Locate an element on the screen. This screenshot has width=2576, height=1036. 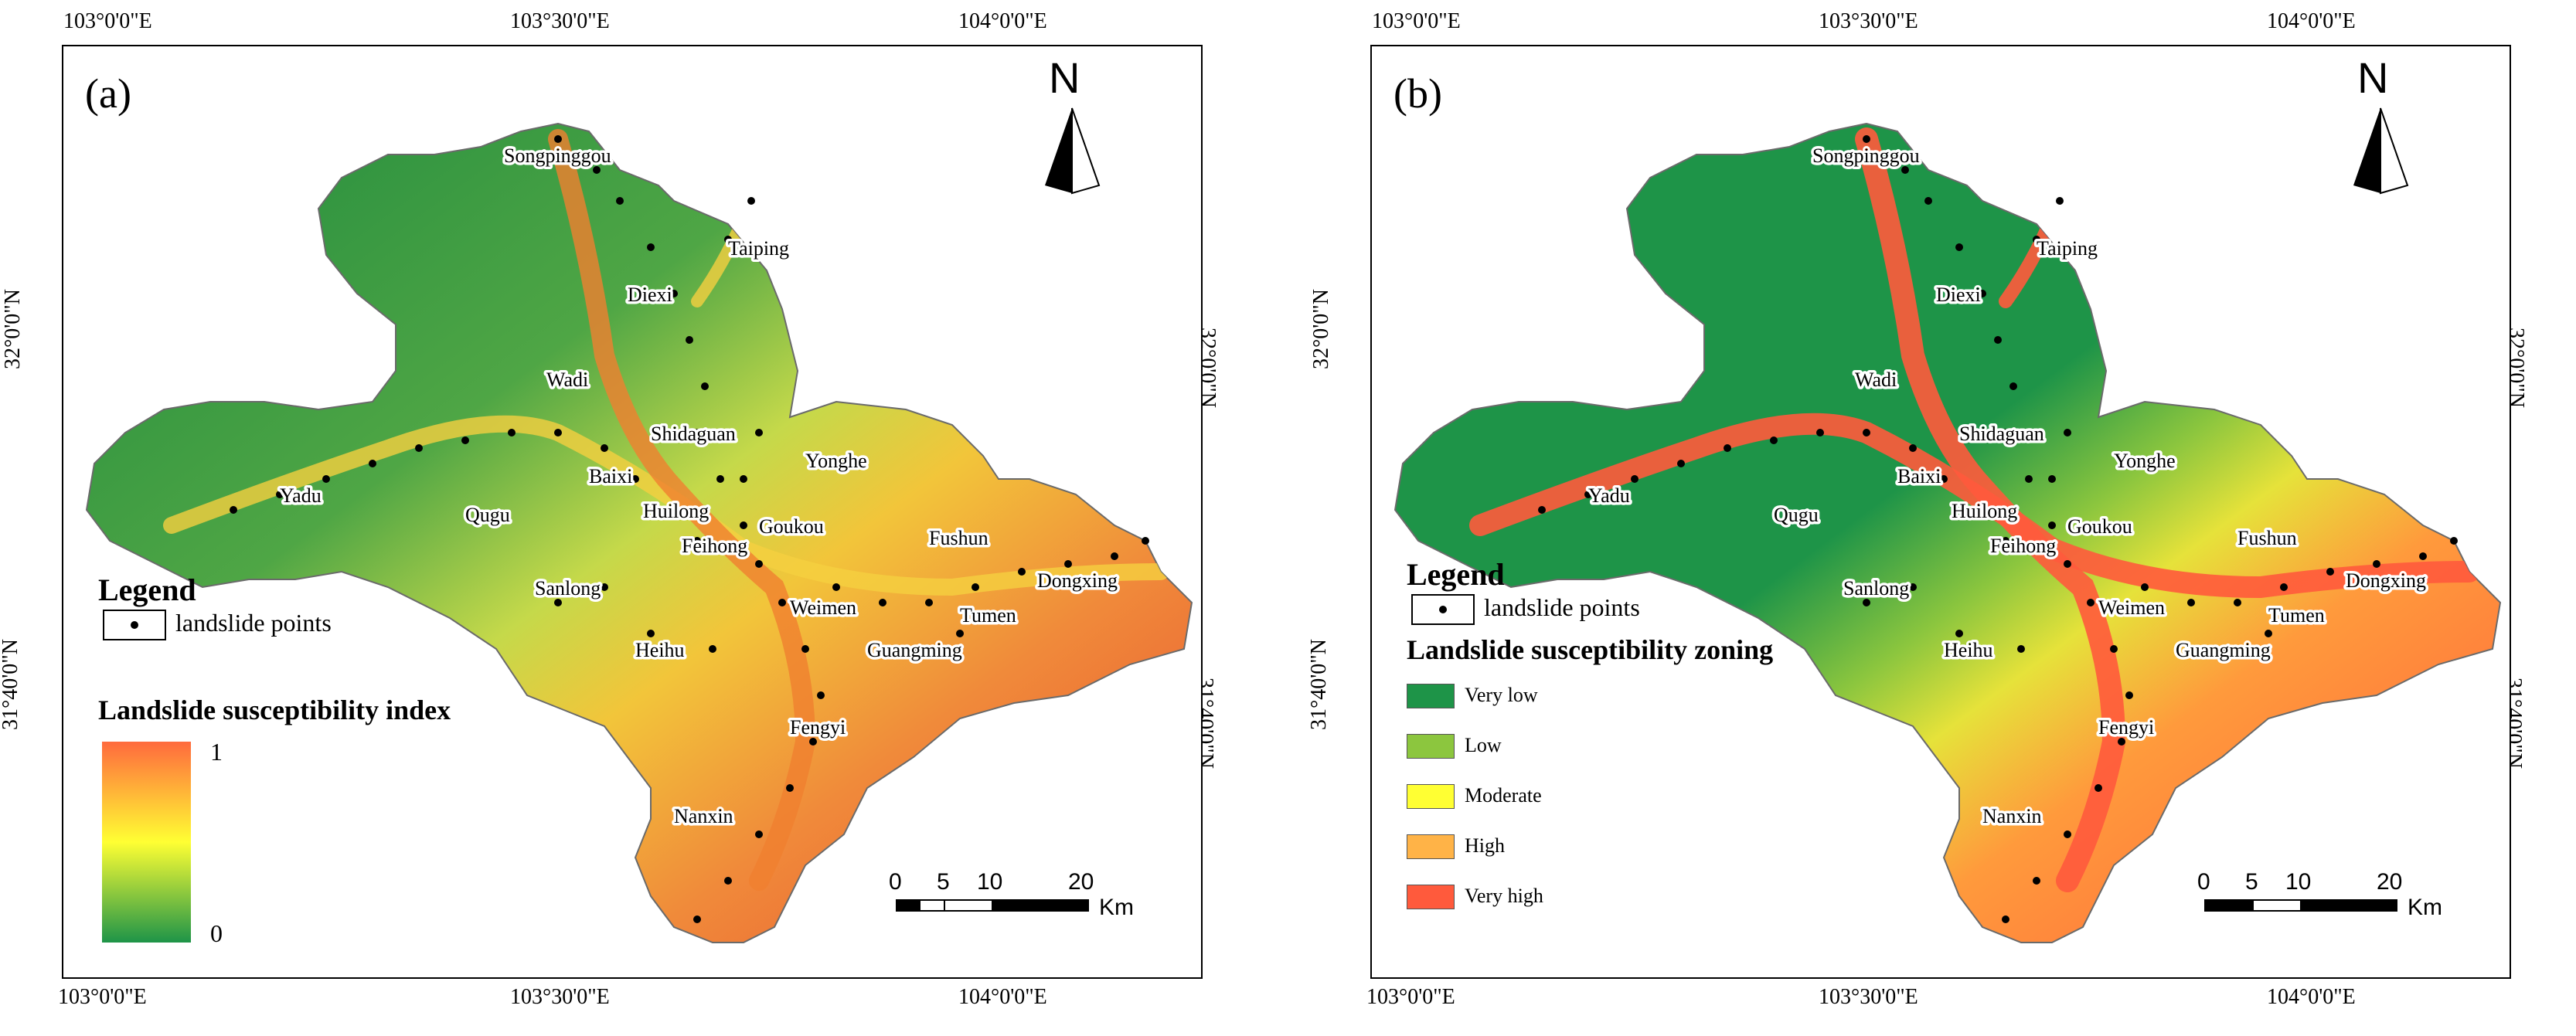
panel-letter: (a) is located at coordinates (108, 93).